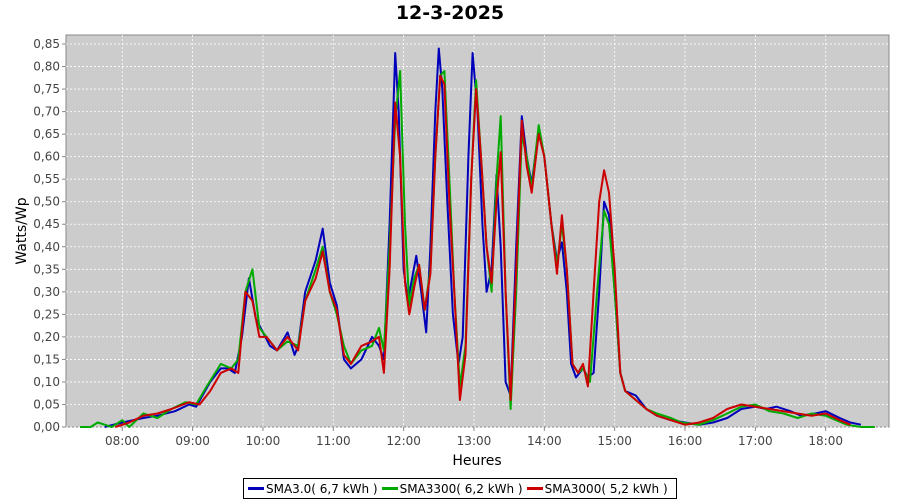  I want to click on chart-title: 12-3-2025, so click(450, 13).